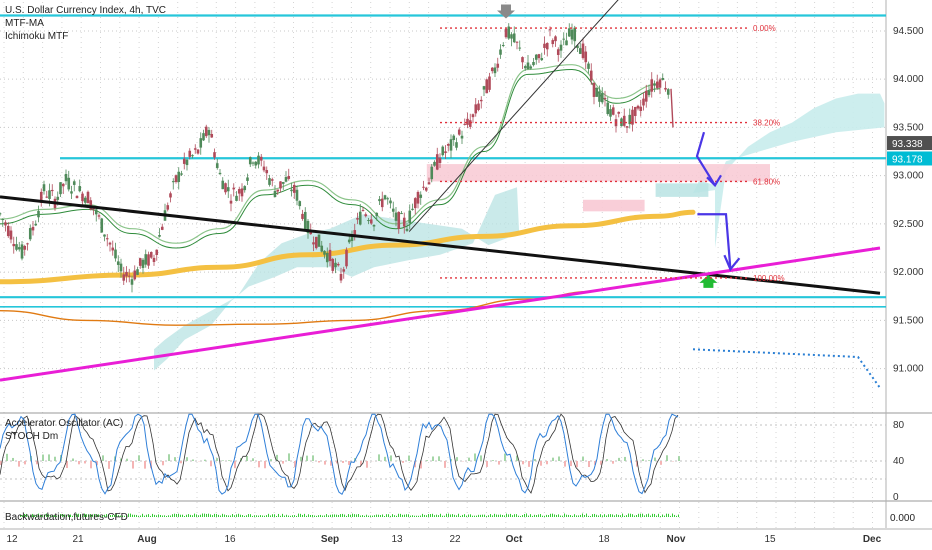 The width and height of the screenshot is (932, 550). Describe the element at coordinates (907, 144) in the screenshot. I see `price-badge-label: 93.338` at that location.